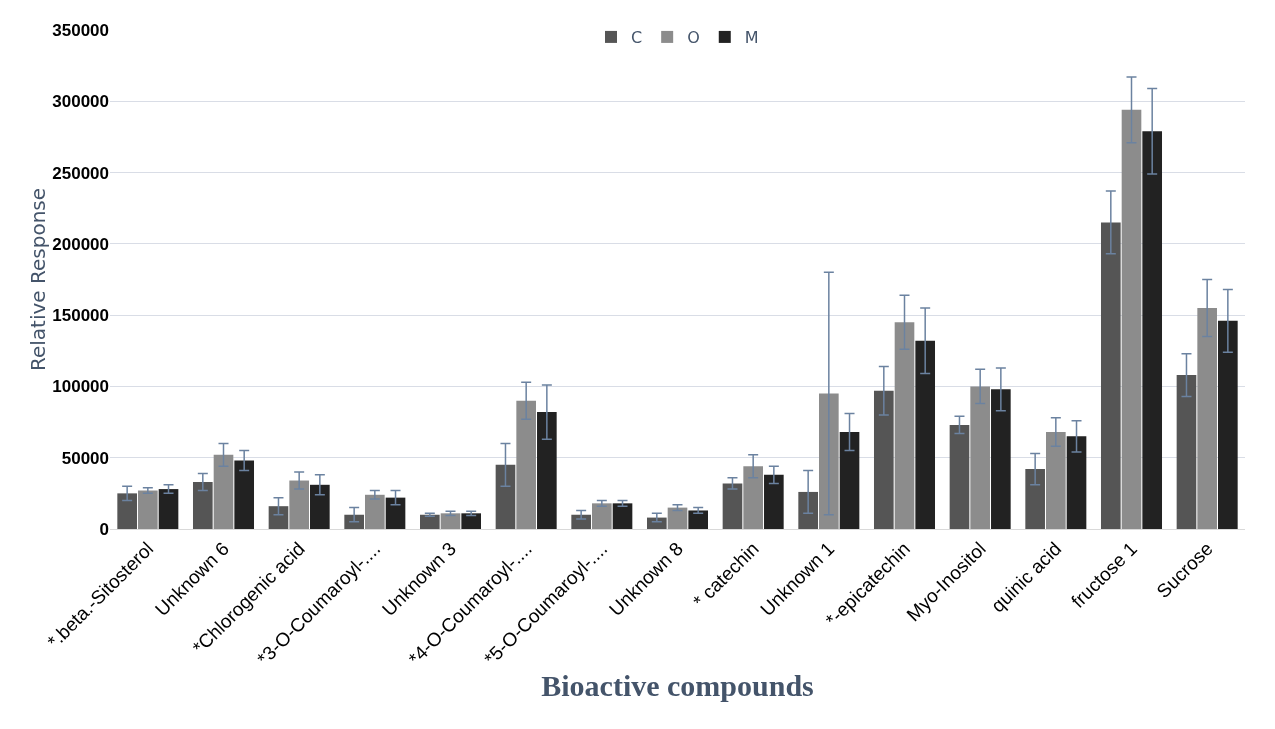 This screenshot has height=729, width=1275. I want to click on y-tick-label: 300000, so click(80, 102).